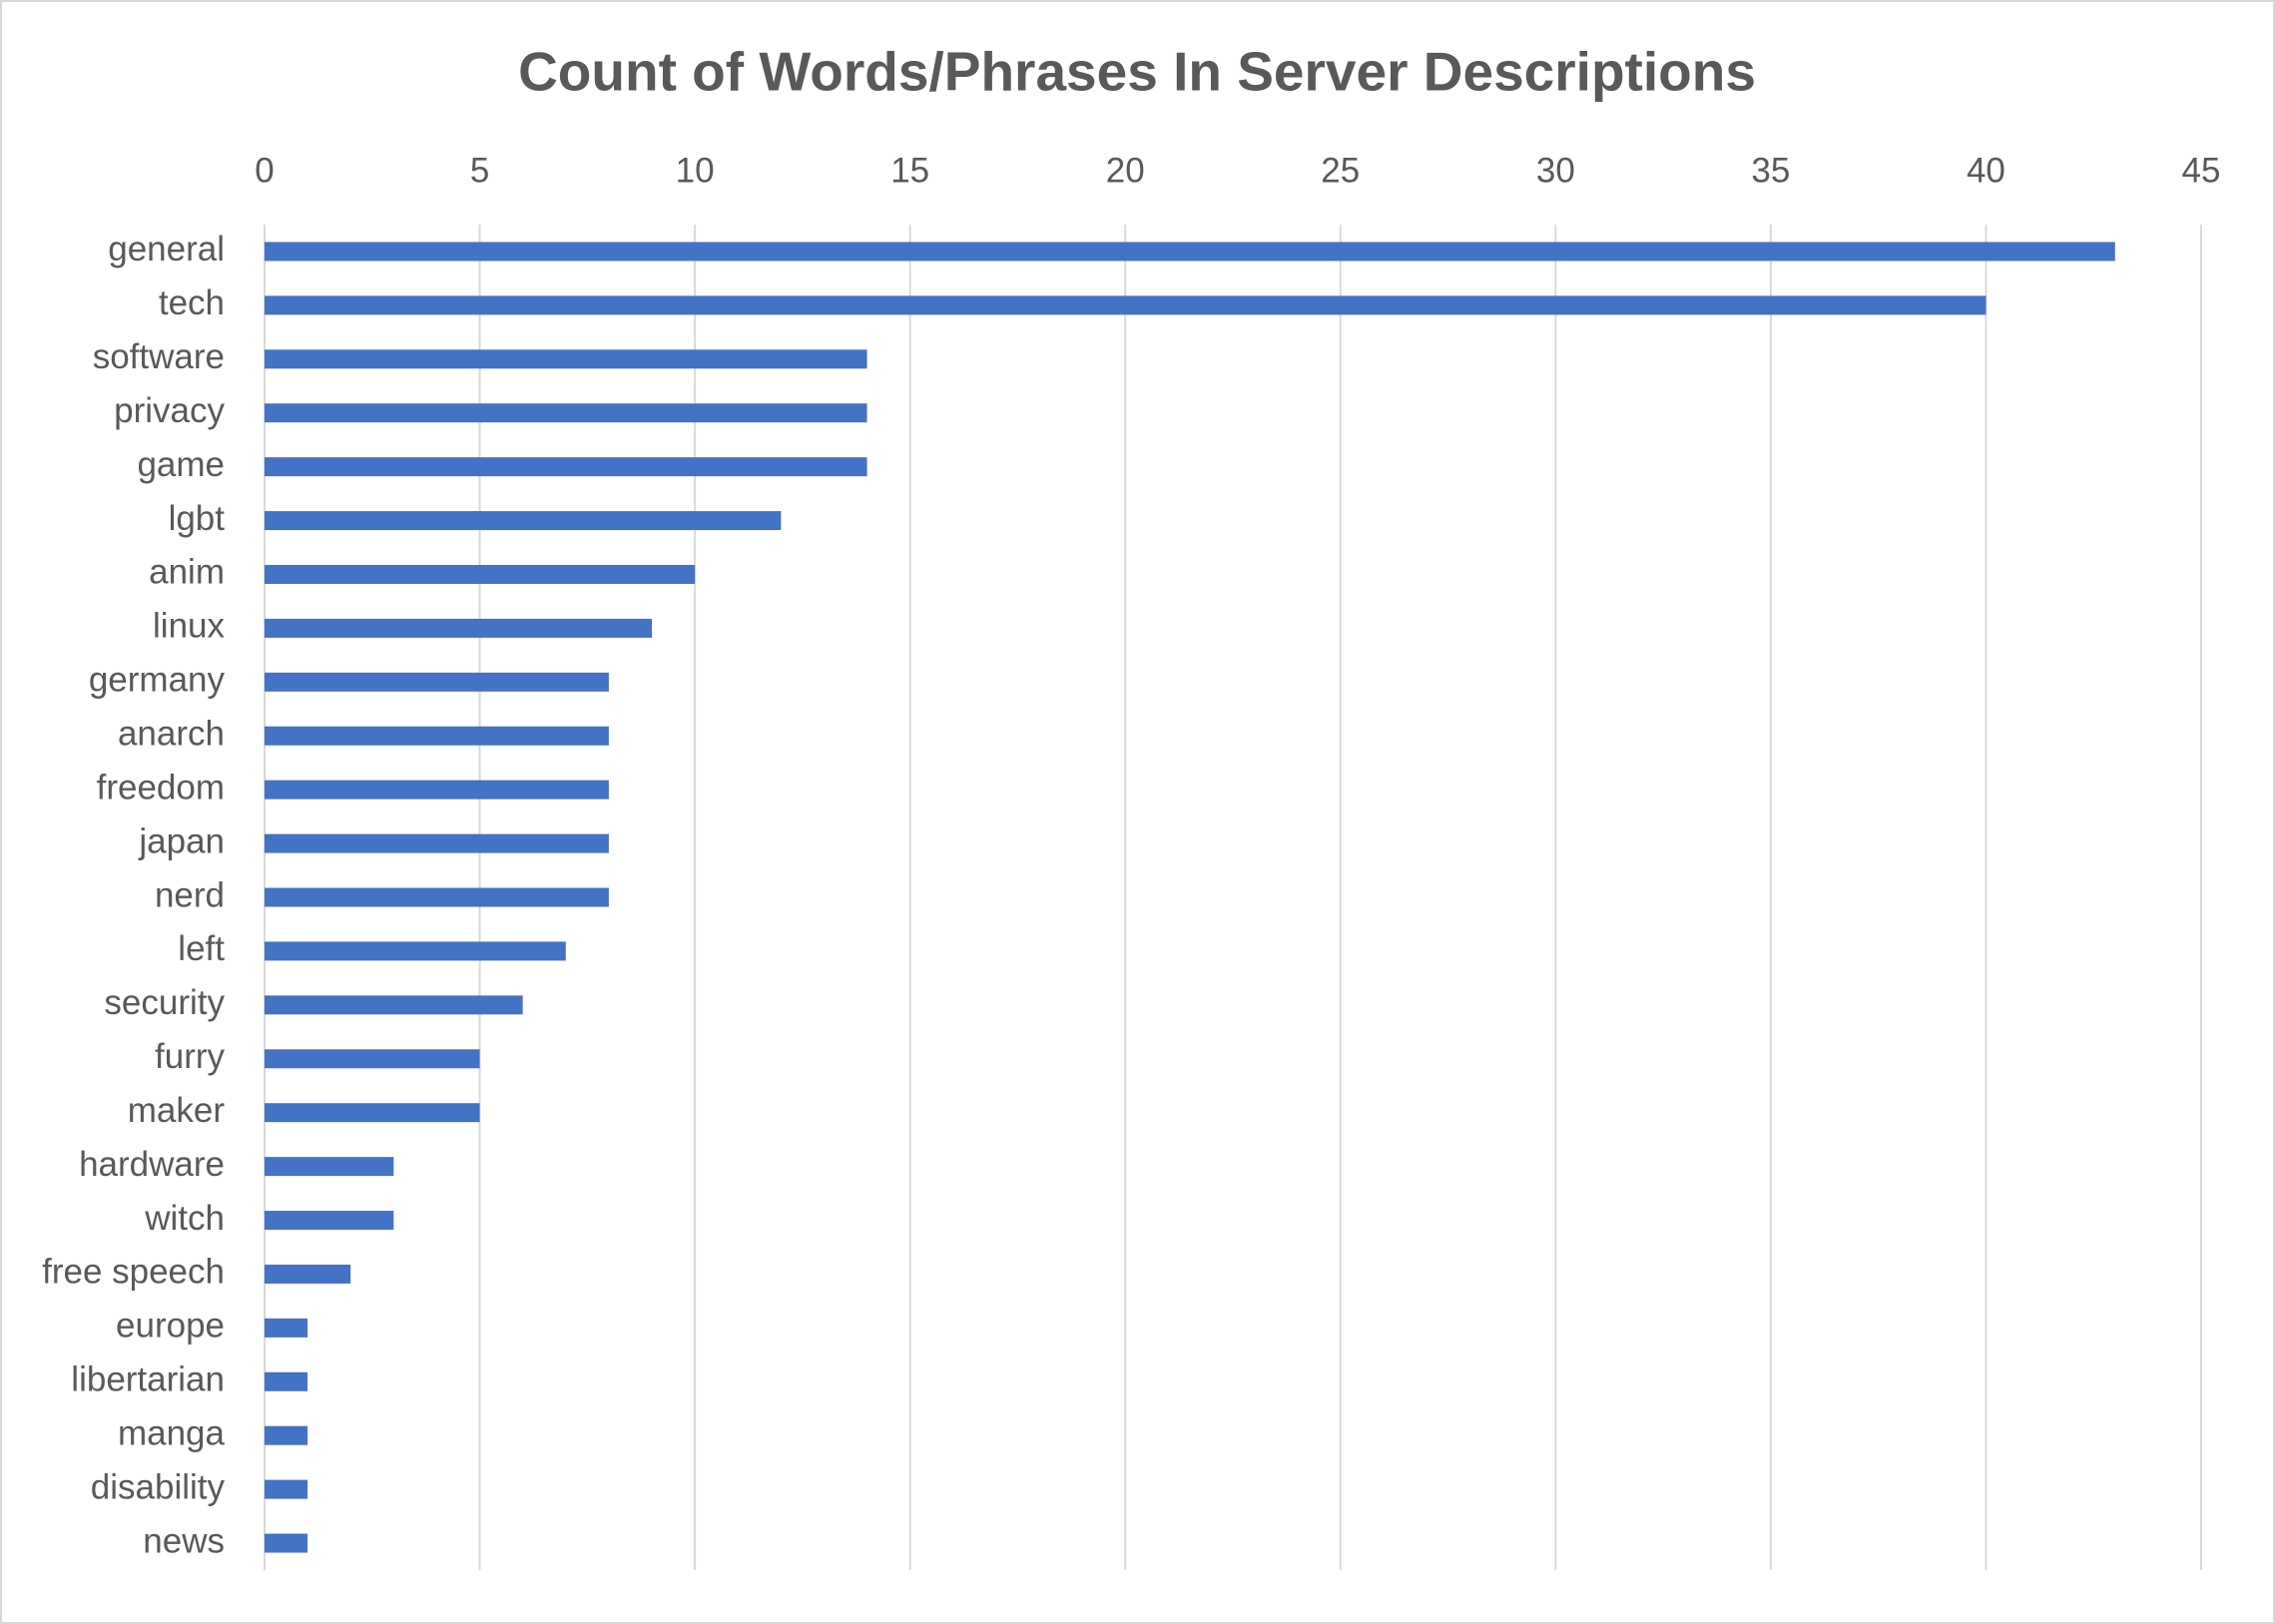  I want to click on y-tick-label: privacy, so click(169, 410).